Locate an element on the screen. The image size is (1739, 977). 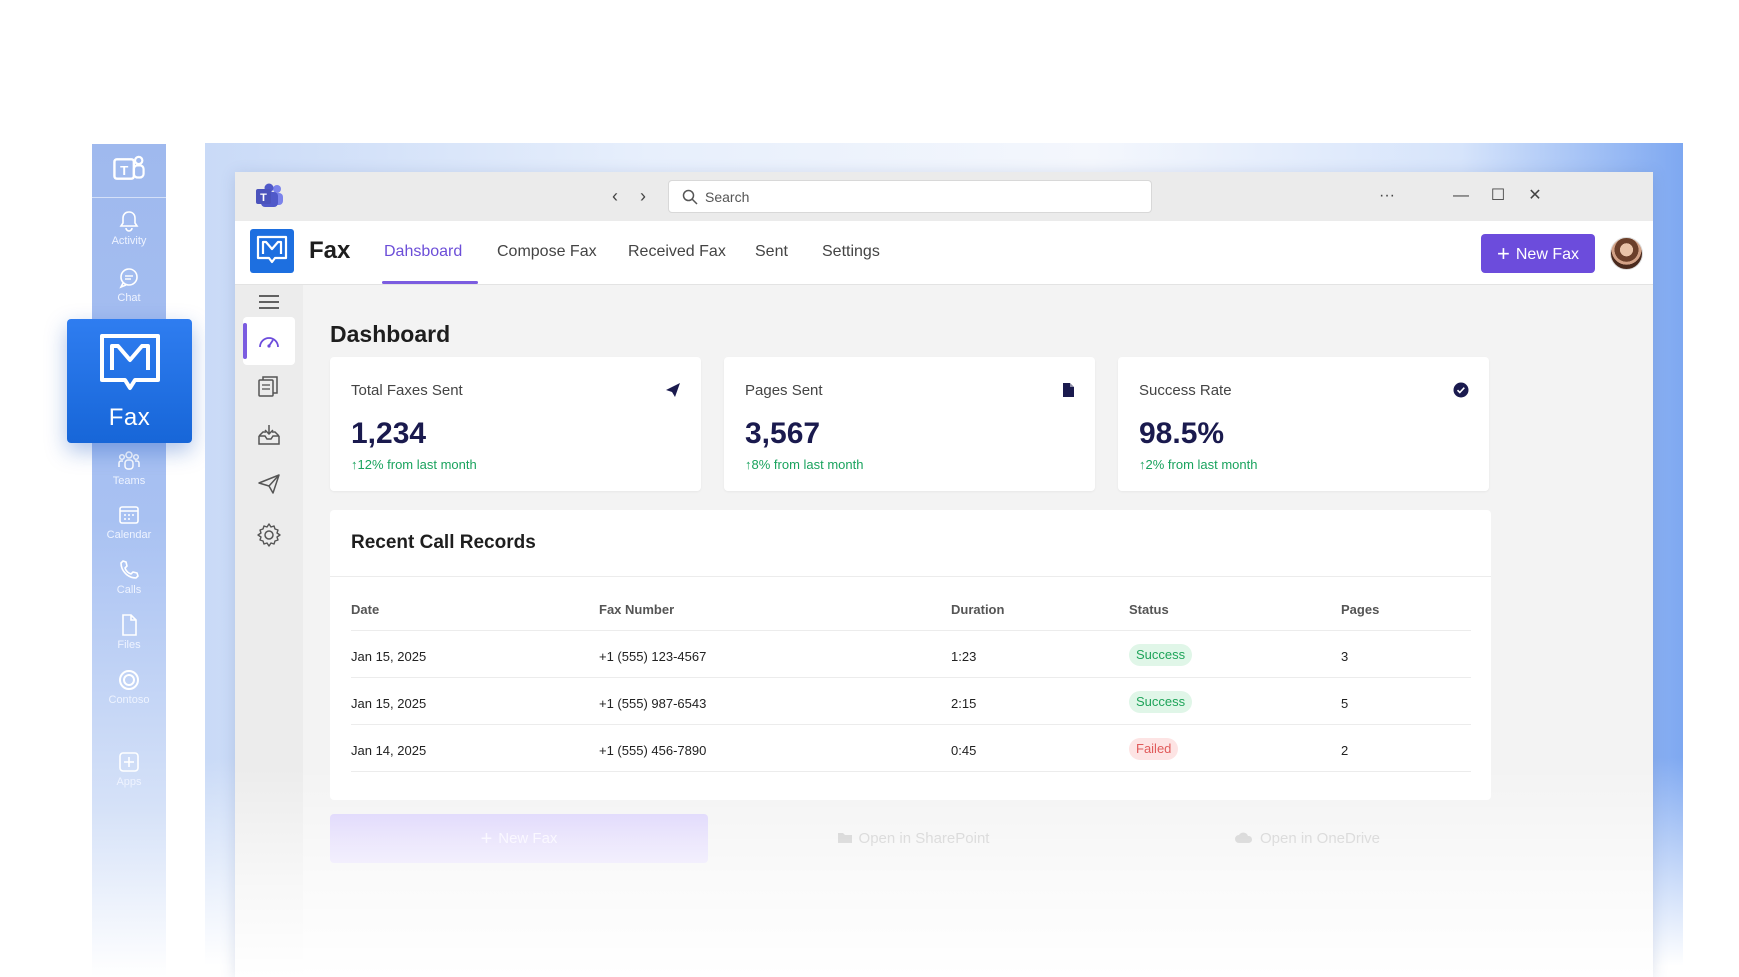
forward-button: › is located at coordinates (643, 196).